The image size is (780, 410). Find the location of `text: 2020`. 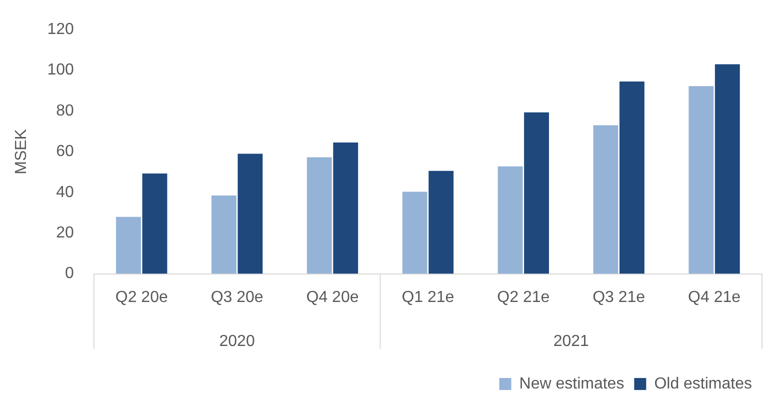

text: 2020 is located at coordinates (237, 341).